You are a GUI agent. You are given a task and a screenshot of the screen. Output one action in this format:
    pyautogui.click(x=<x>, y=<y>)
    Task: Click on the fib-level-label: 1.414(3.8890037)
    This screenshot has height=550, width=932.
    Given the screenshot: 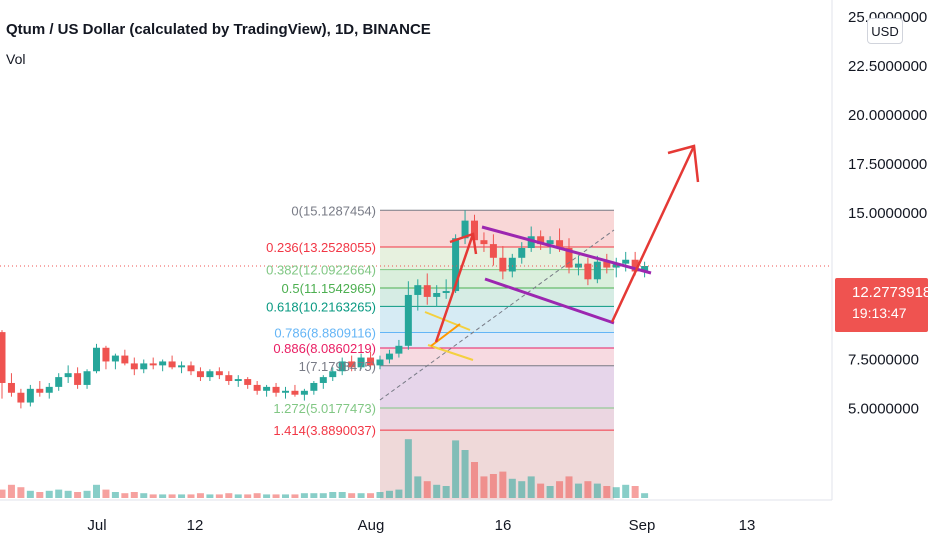 What is the action you would take?
    pyautogui.click(x=324, y=430)
    